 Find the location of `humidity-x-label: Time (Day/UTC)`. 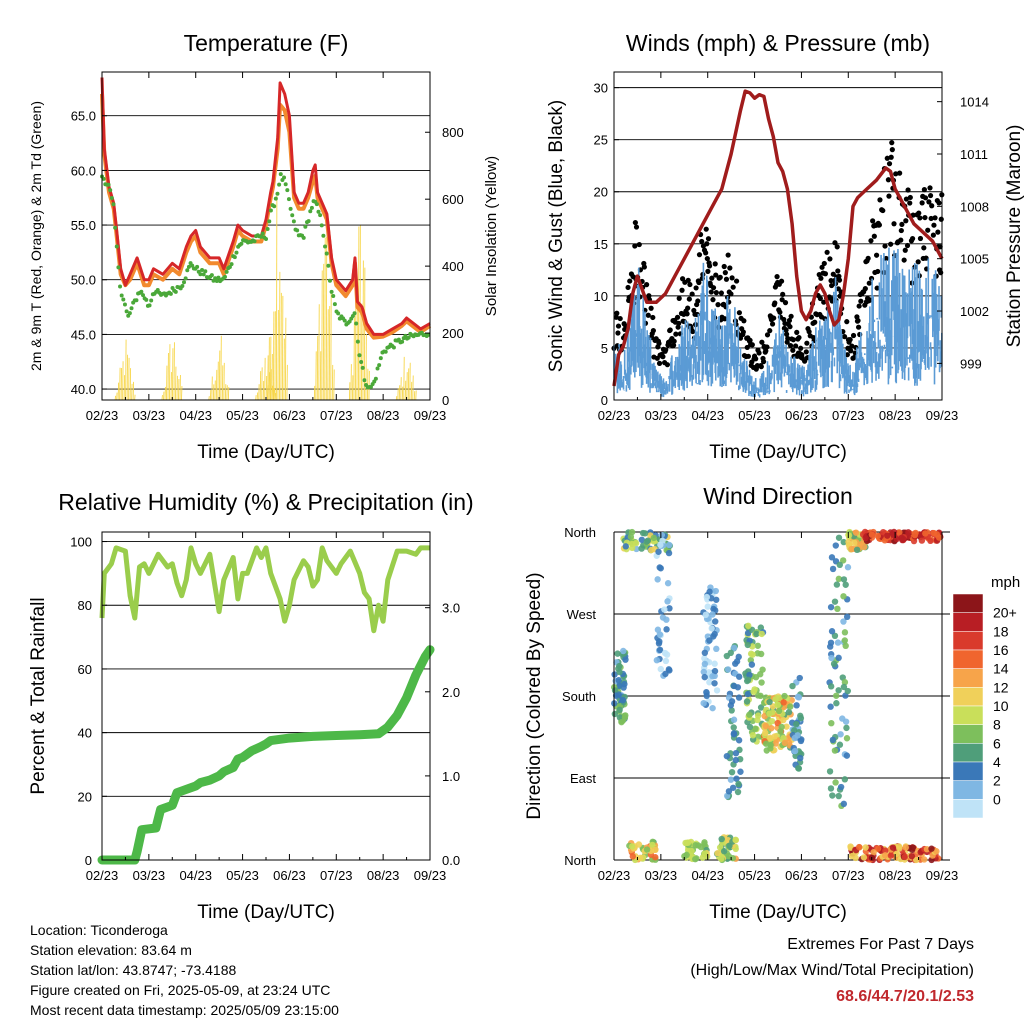

humidity-x-label: Time (Day/UTC) is located at coordinates (266, 912).